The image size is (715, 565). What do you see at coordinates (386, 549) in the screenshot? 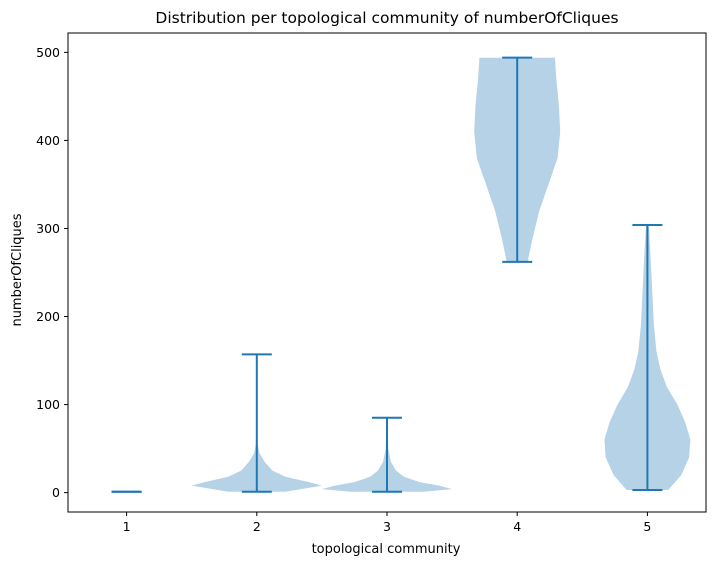
I see `x-axis-label: topological community` at bounding box center [386, 549].